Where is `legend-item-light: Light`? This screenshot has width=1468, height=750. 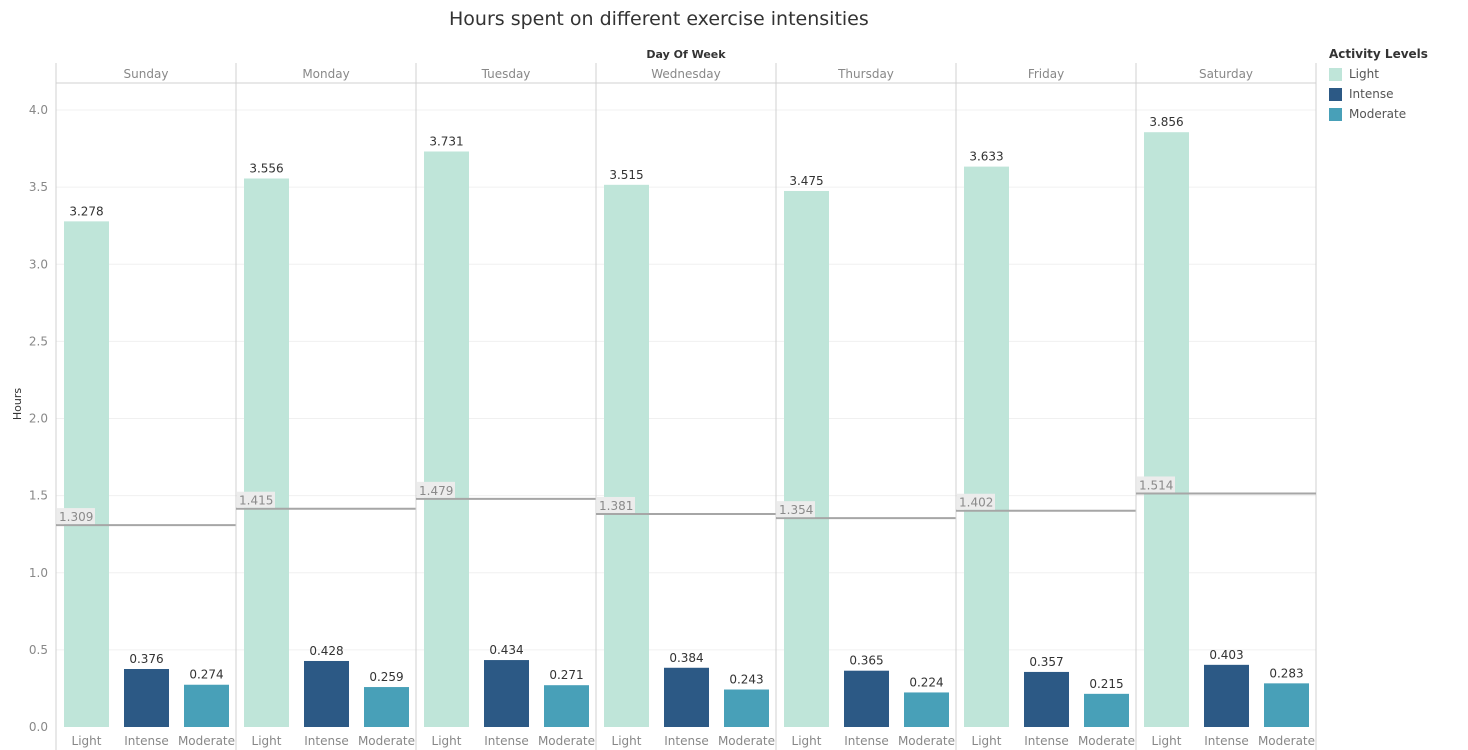 legend-item-light: Light is located at coordinates (1378, 74).